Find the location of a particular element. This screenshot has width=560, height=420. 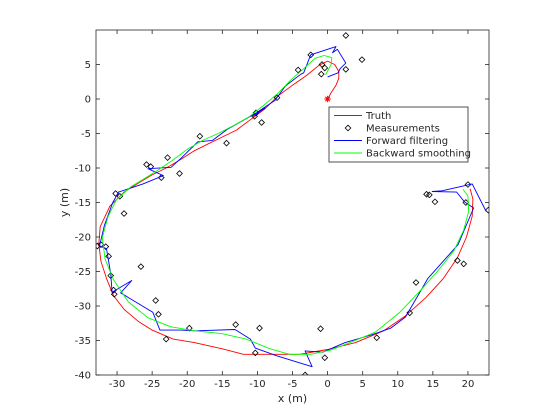

x-tick-label: 20 is located at coordinates (468, 384).